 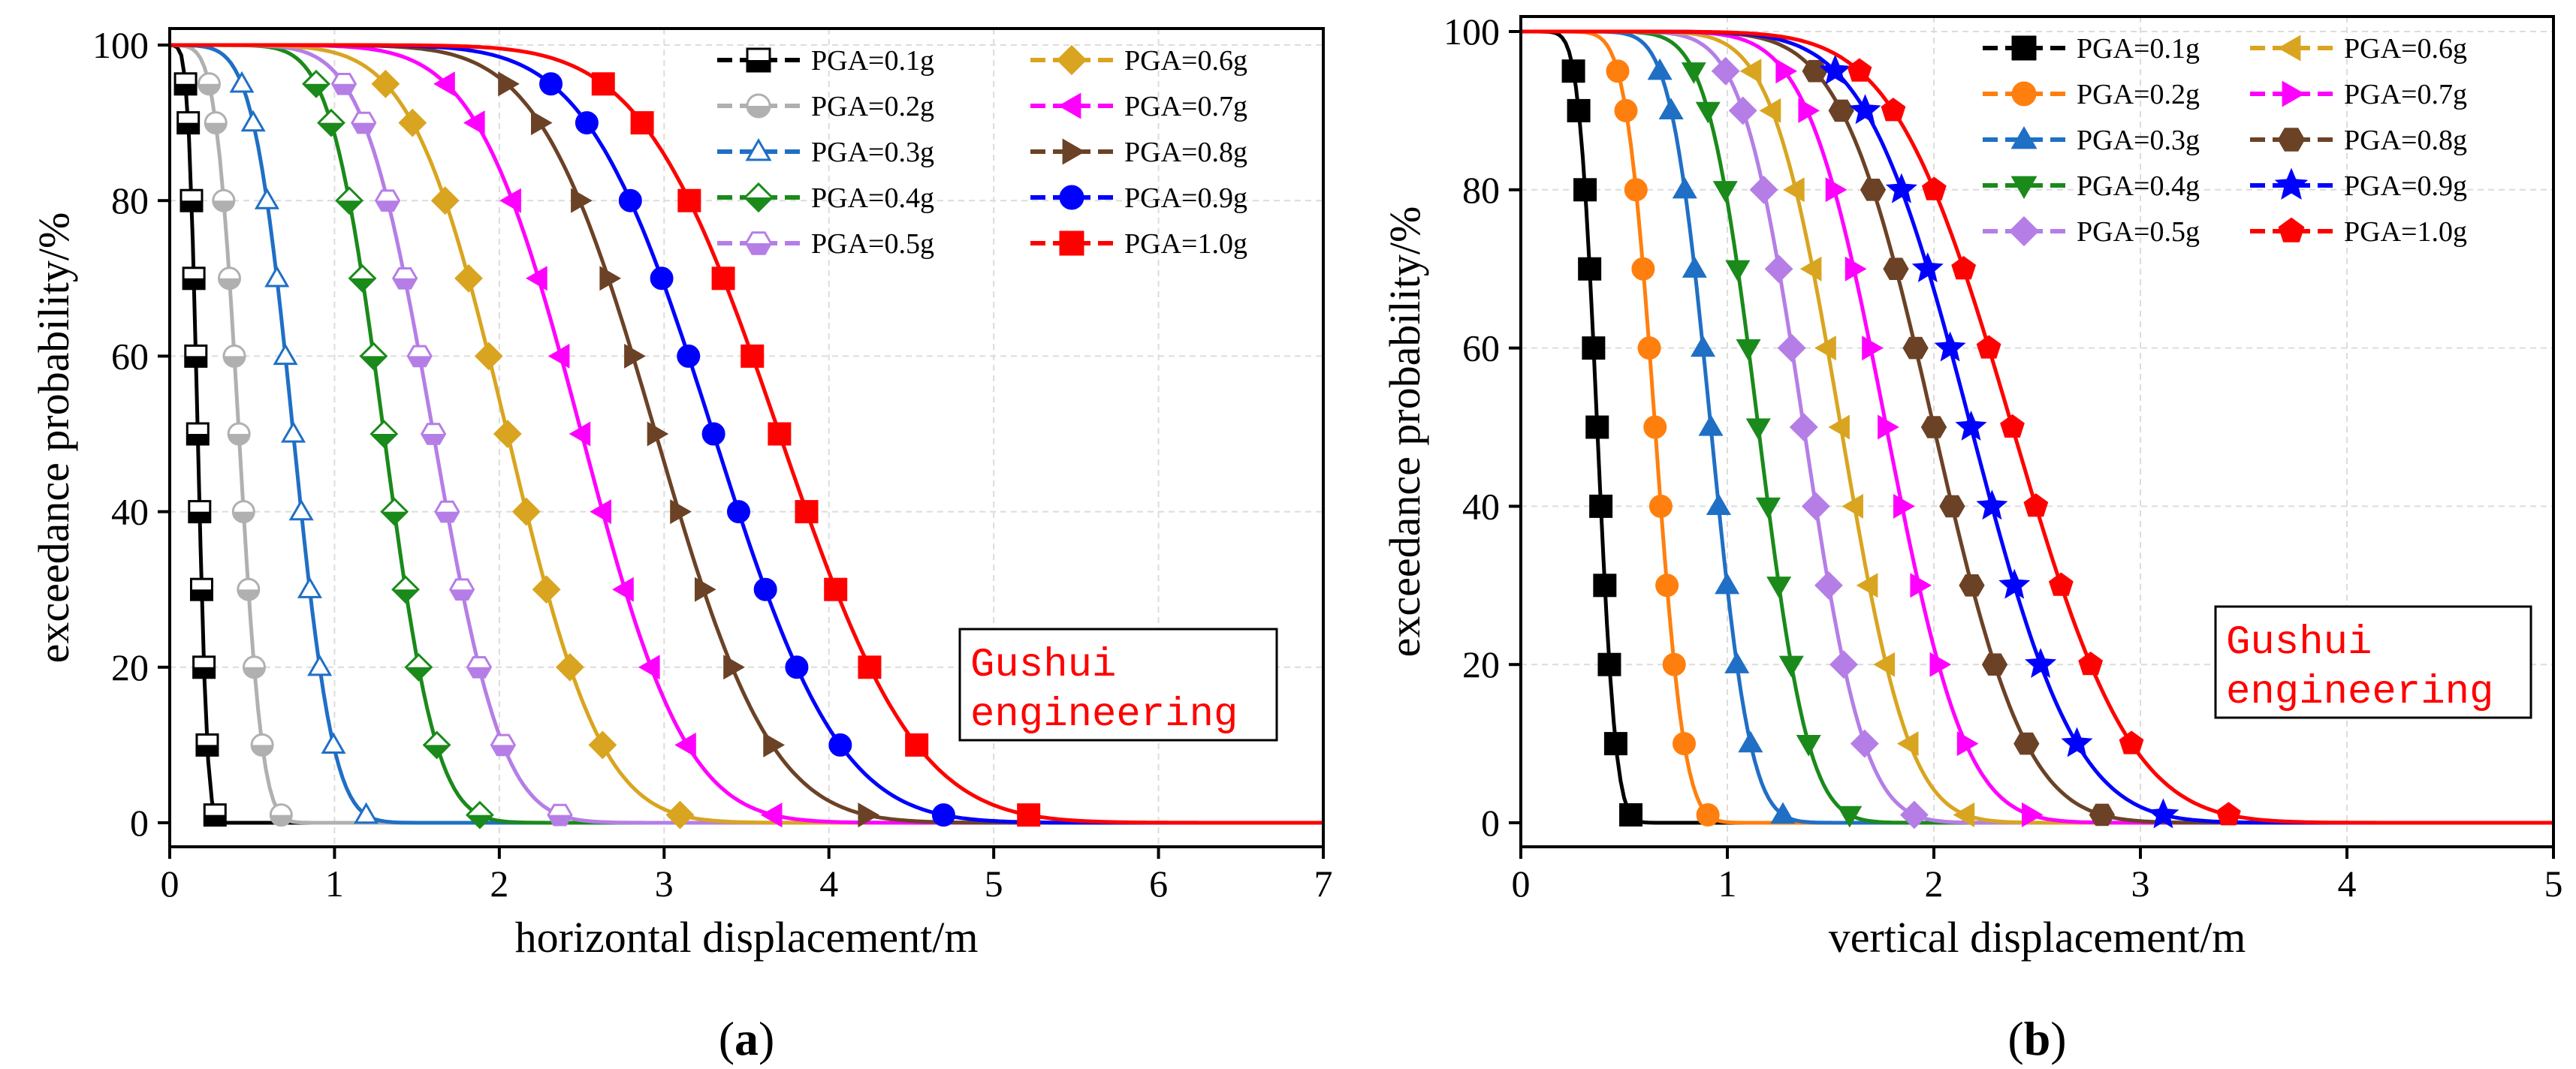 What do you see at coordinates (873, 152) in the screenshot?
I see `legend-label: PGA=0.3g` at bounding box center [873, 152].